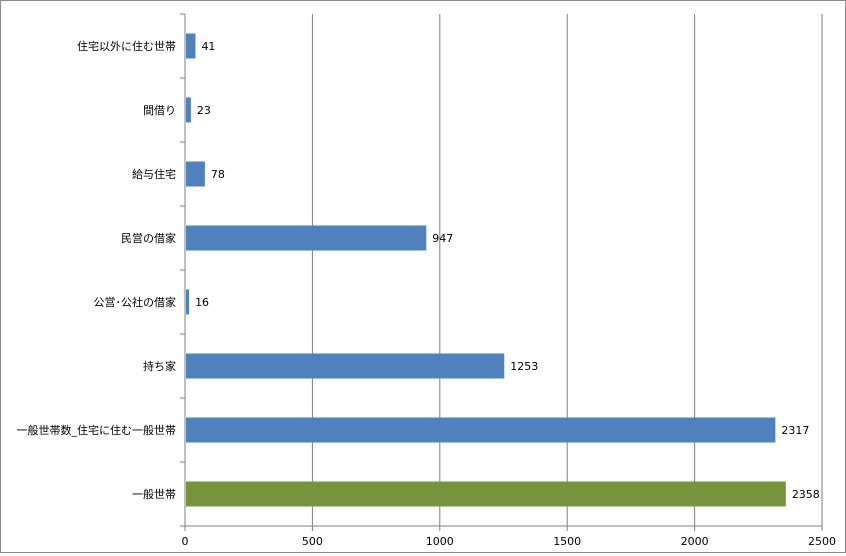 Image resolution: width=846 pixels, height=556 pixels. Describe the element at coordinates (806, 494) in the screenshot. I see `data-label: 2358` at that location.